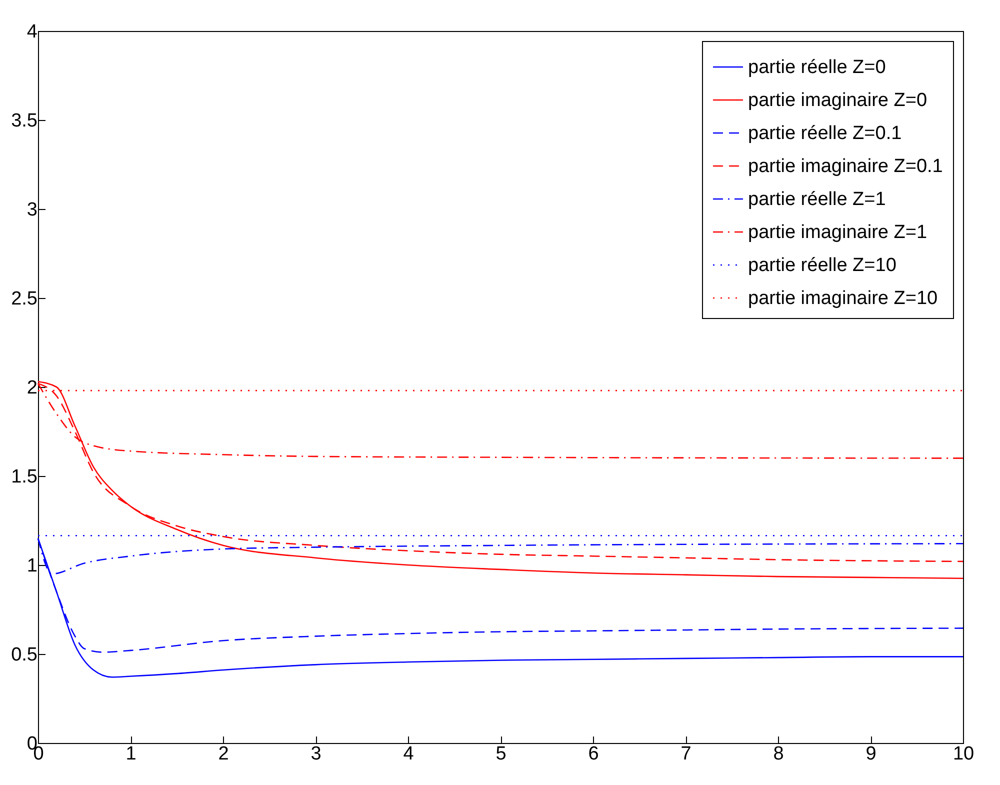 The height and width of the screenshot is (785, 1000). Describe the element at coordinates (32, 32) in the screenshot. I see `y-tick-label: 4` at that location.